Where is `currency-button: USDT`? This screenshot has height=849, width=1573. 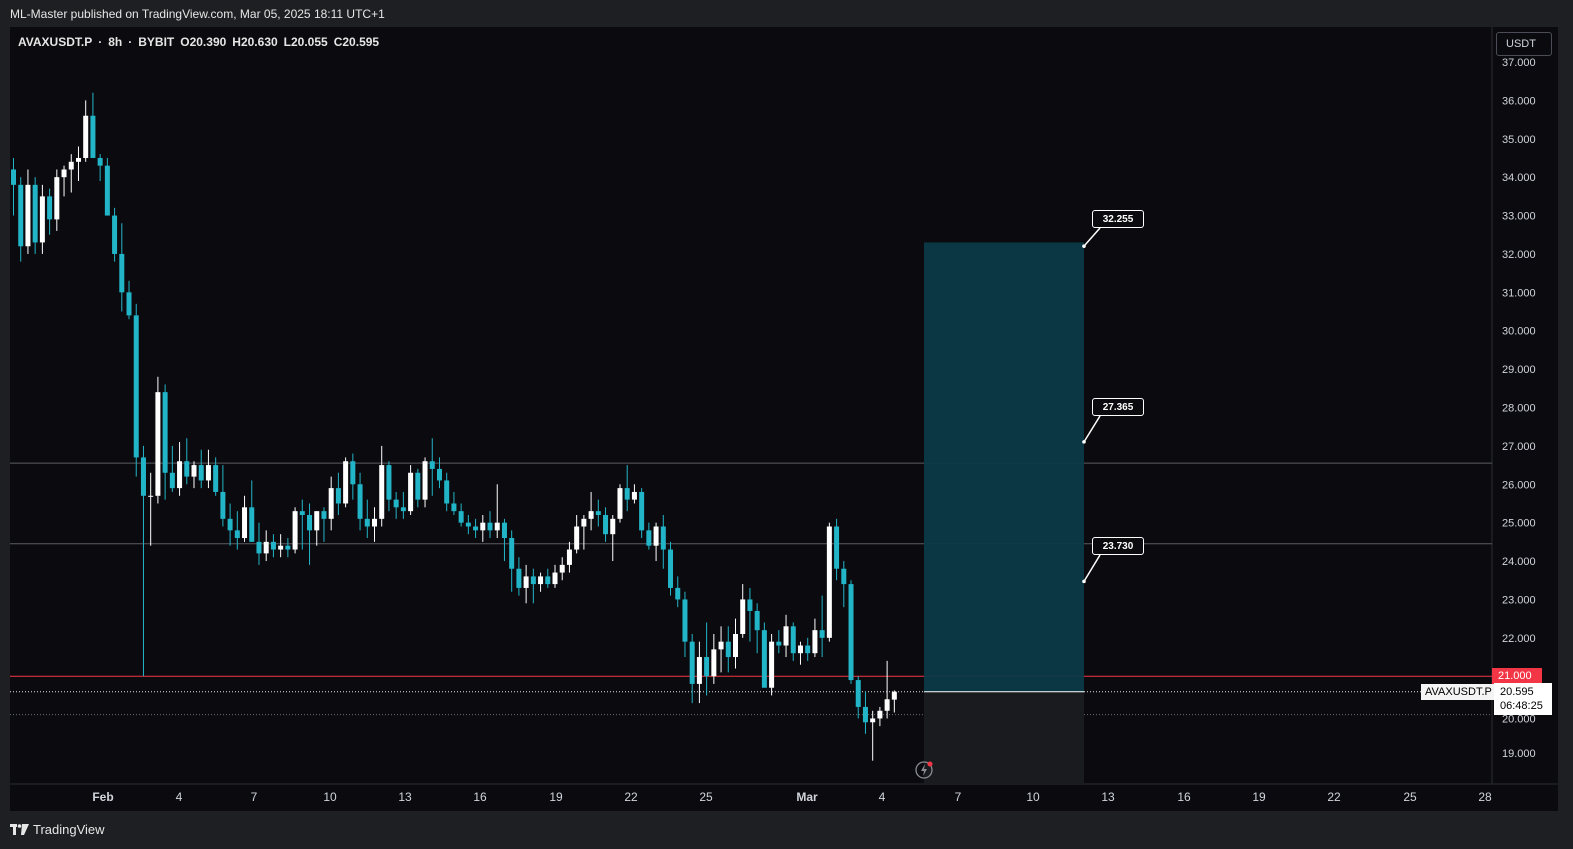 currency-button: USDT is located at coordinates (1524, 44).